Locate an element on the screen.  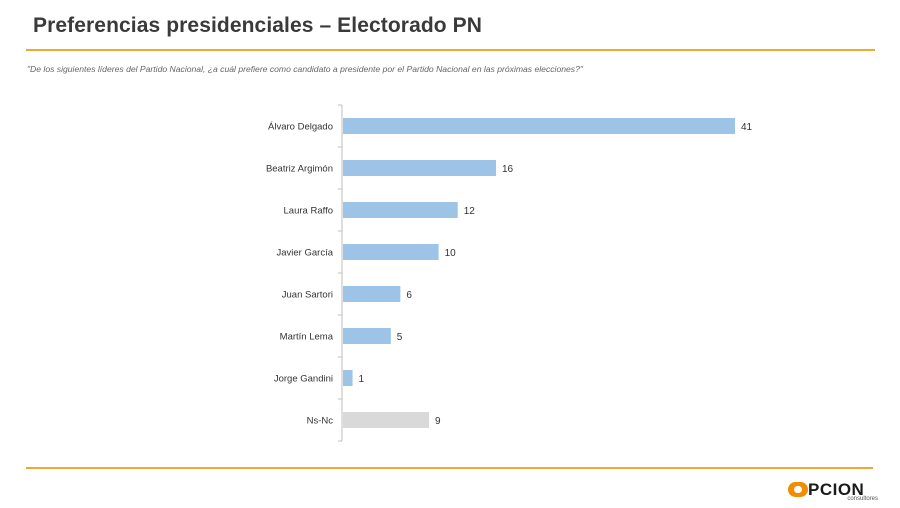
logo-o-icon is located at coordinates (798, 489).